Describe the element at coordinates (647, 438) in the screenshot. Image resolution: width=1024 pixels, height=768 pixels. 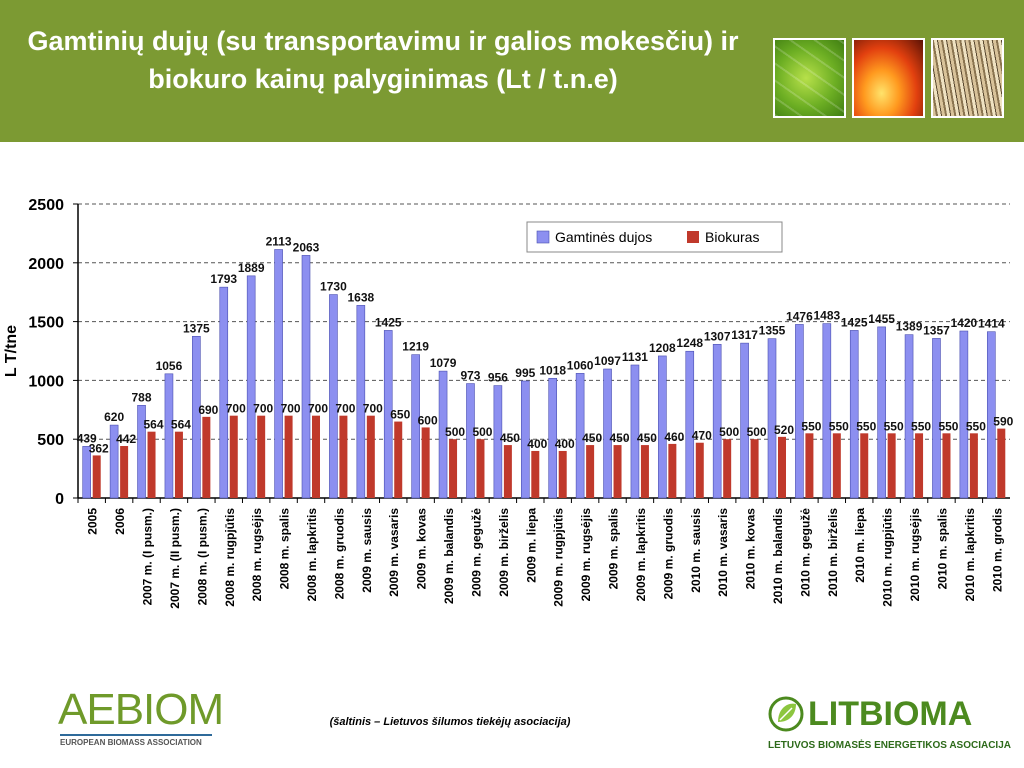
I see `data-label-biofuel: 450` at that location.